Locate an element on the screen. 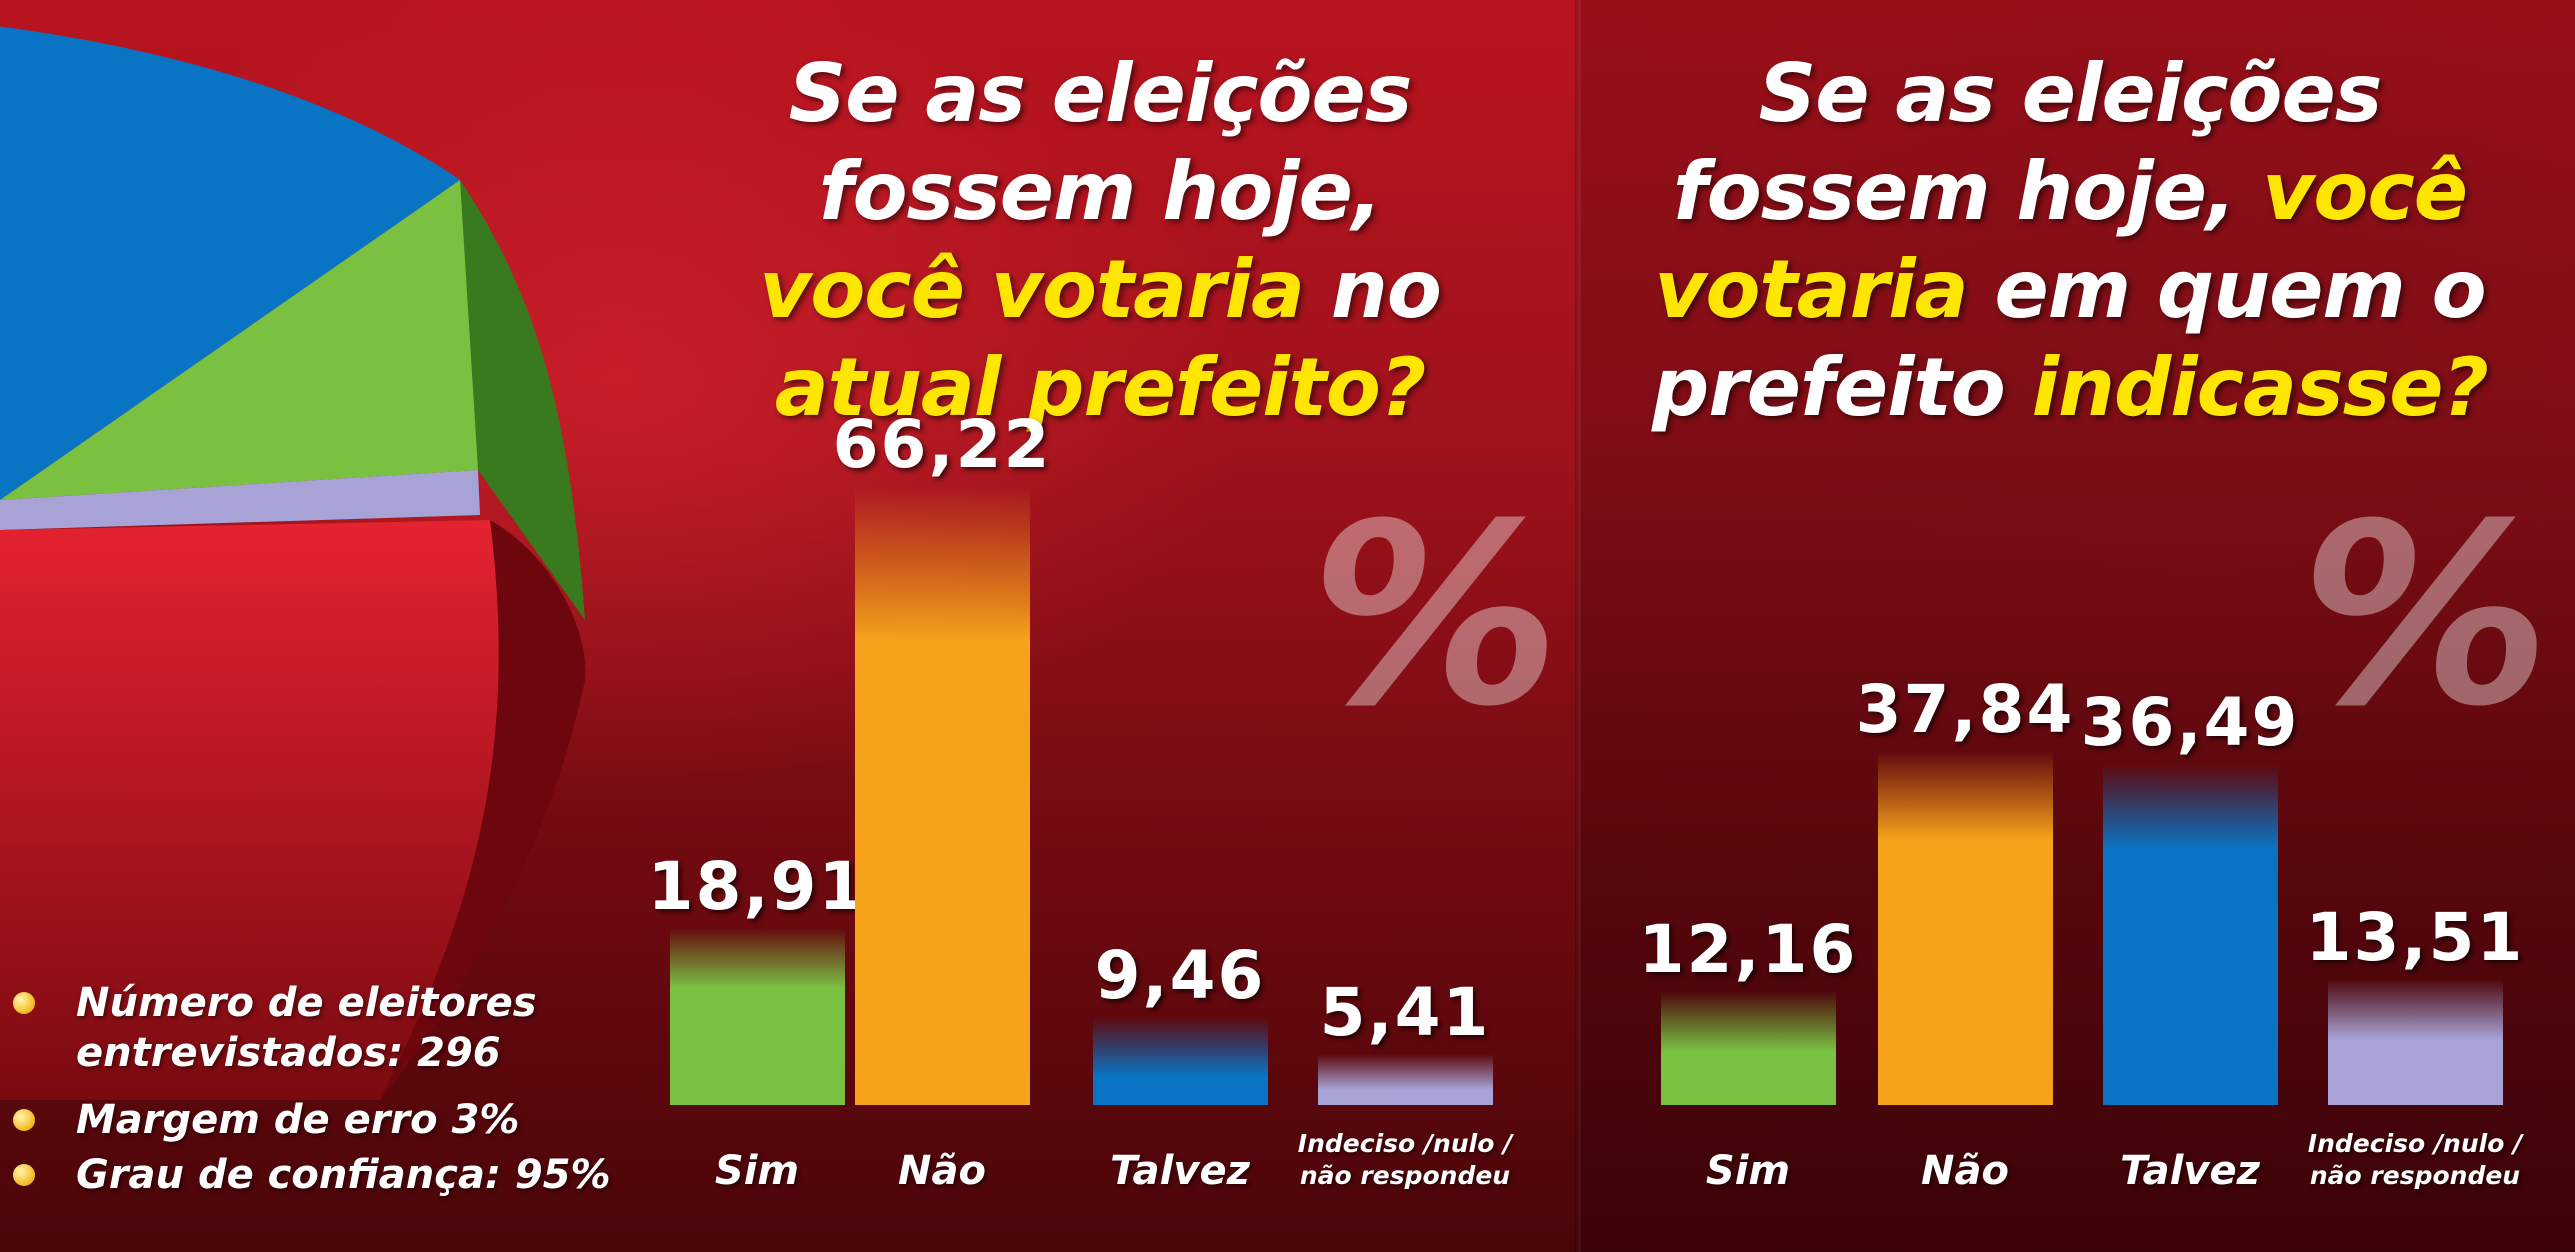 Image resolution: width=2575 pixels, height=1252 pixels. title-text: fossem hoje, is located at coordinates (1967, 191).